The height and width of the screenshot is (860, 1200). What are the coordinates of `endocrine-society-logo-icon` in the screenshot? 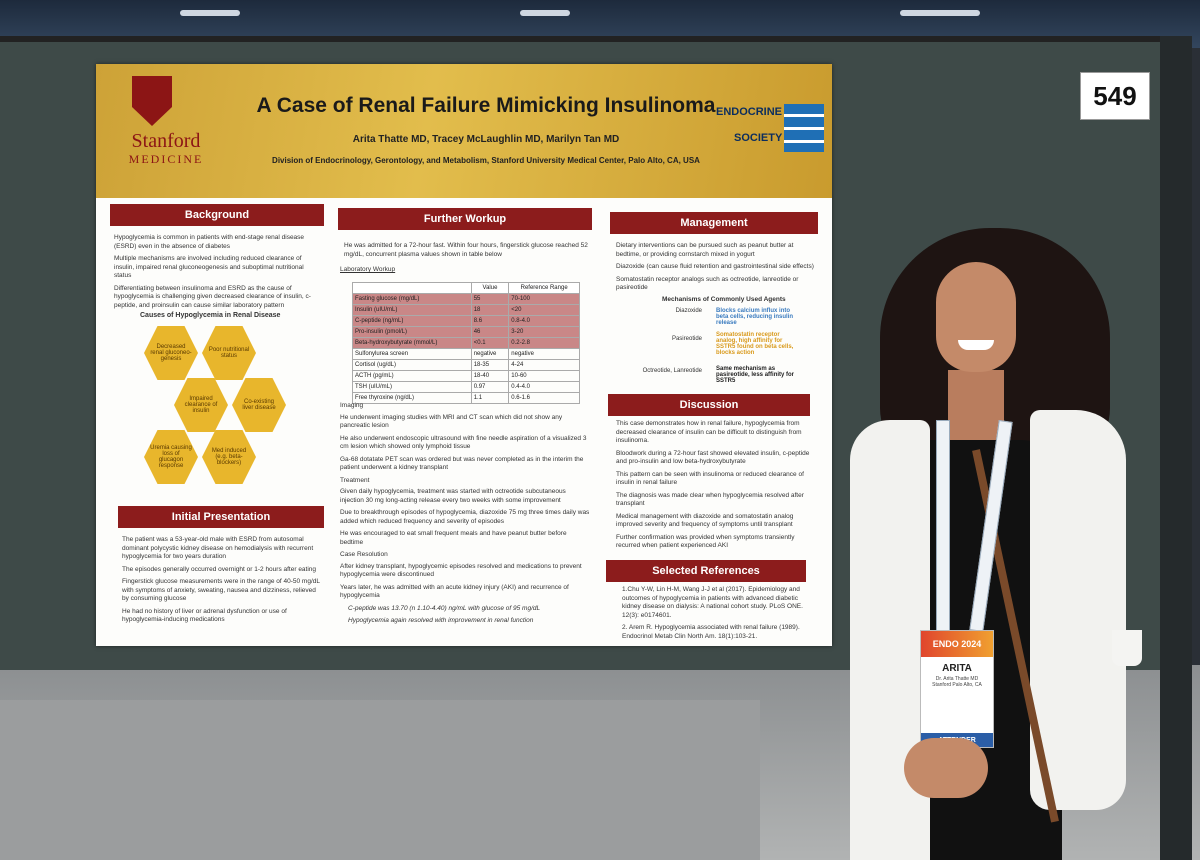 It's located at (804, 128).